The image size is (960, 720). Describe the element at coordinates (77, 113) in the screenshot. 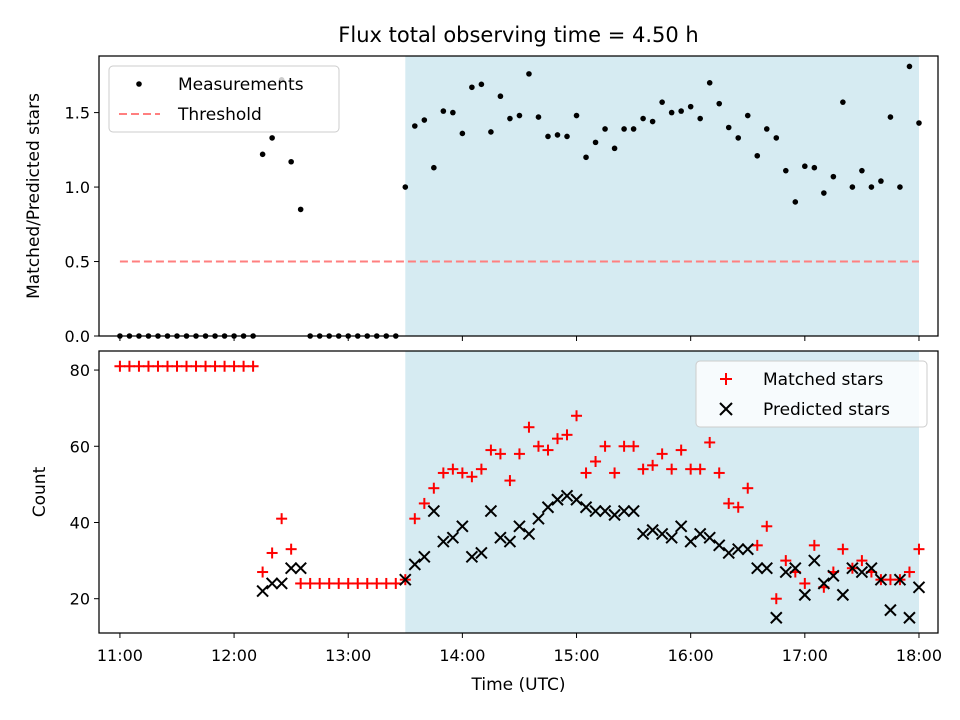

I see `top-ytick-label: 1.5` at that location.